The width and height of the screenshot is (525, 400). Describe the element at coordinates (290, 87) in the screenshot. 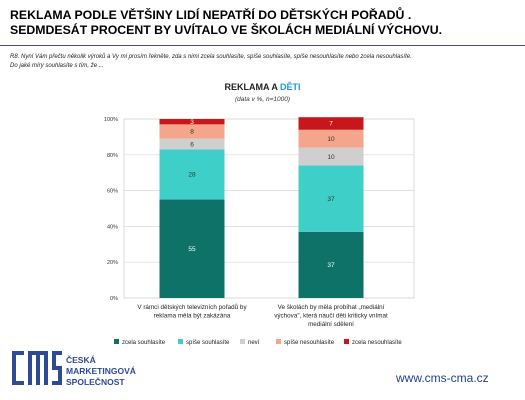

I see `chart-title-accent: DĚTI` at that location.